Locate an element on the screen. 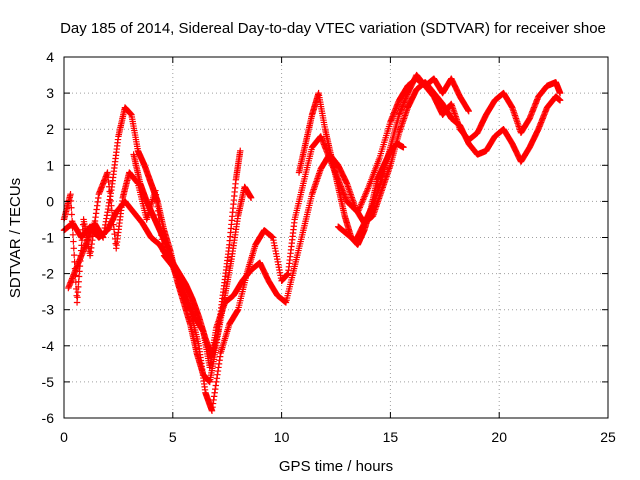 The image size is (640, 480). y-tick-label: -4 is located at coordinates (48, 346).